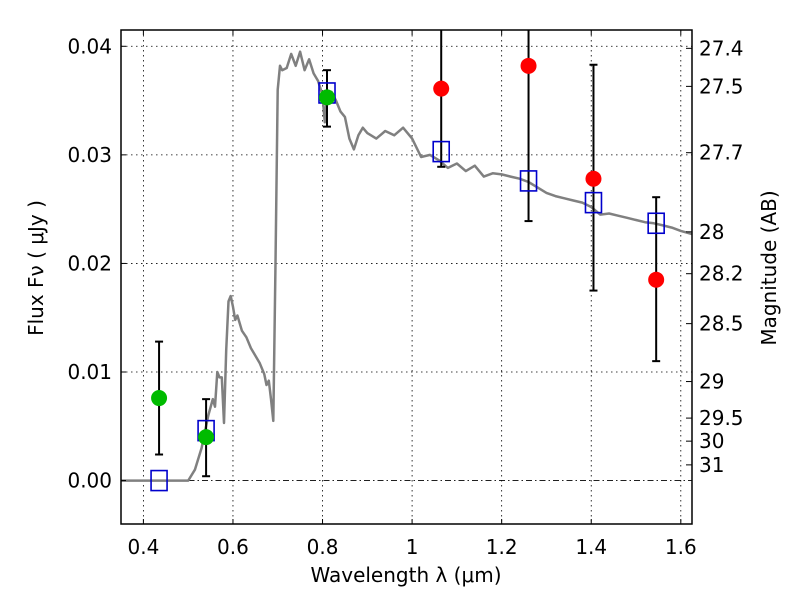 The height and width of the screenshot is (600, 800). Describe the element at coordinates (769, 267) in the screenshot. I see `y2-axis-label: Magnitude (AB)` at that location.